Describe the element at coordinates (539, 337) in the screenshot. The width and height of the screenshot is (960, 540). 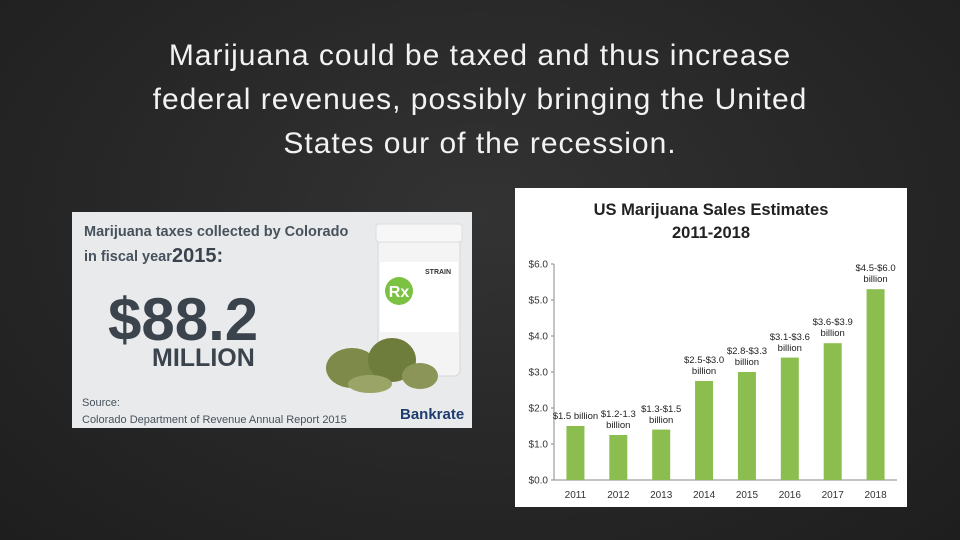
I see `y-tick-label: $4.0` at that location.